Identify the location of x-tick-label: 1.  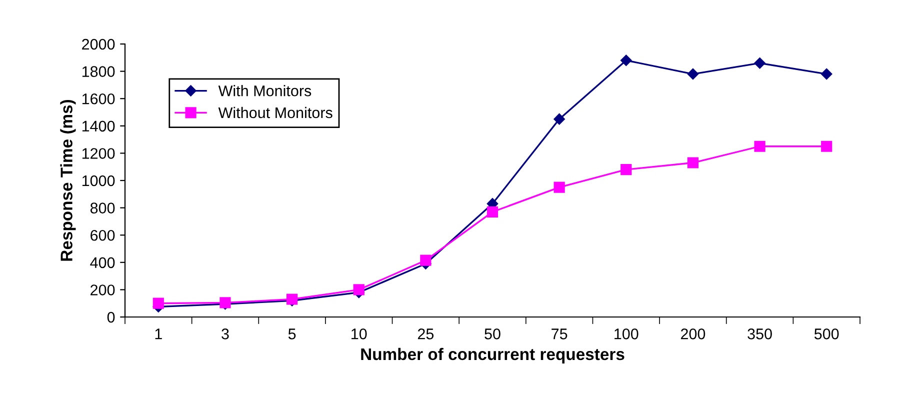
(158, 334).